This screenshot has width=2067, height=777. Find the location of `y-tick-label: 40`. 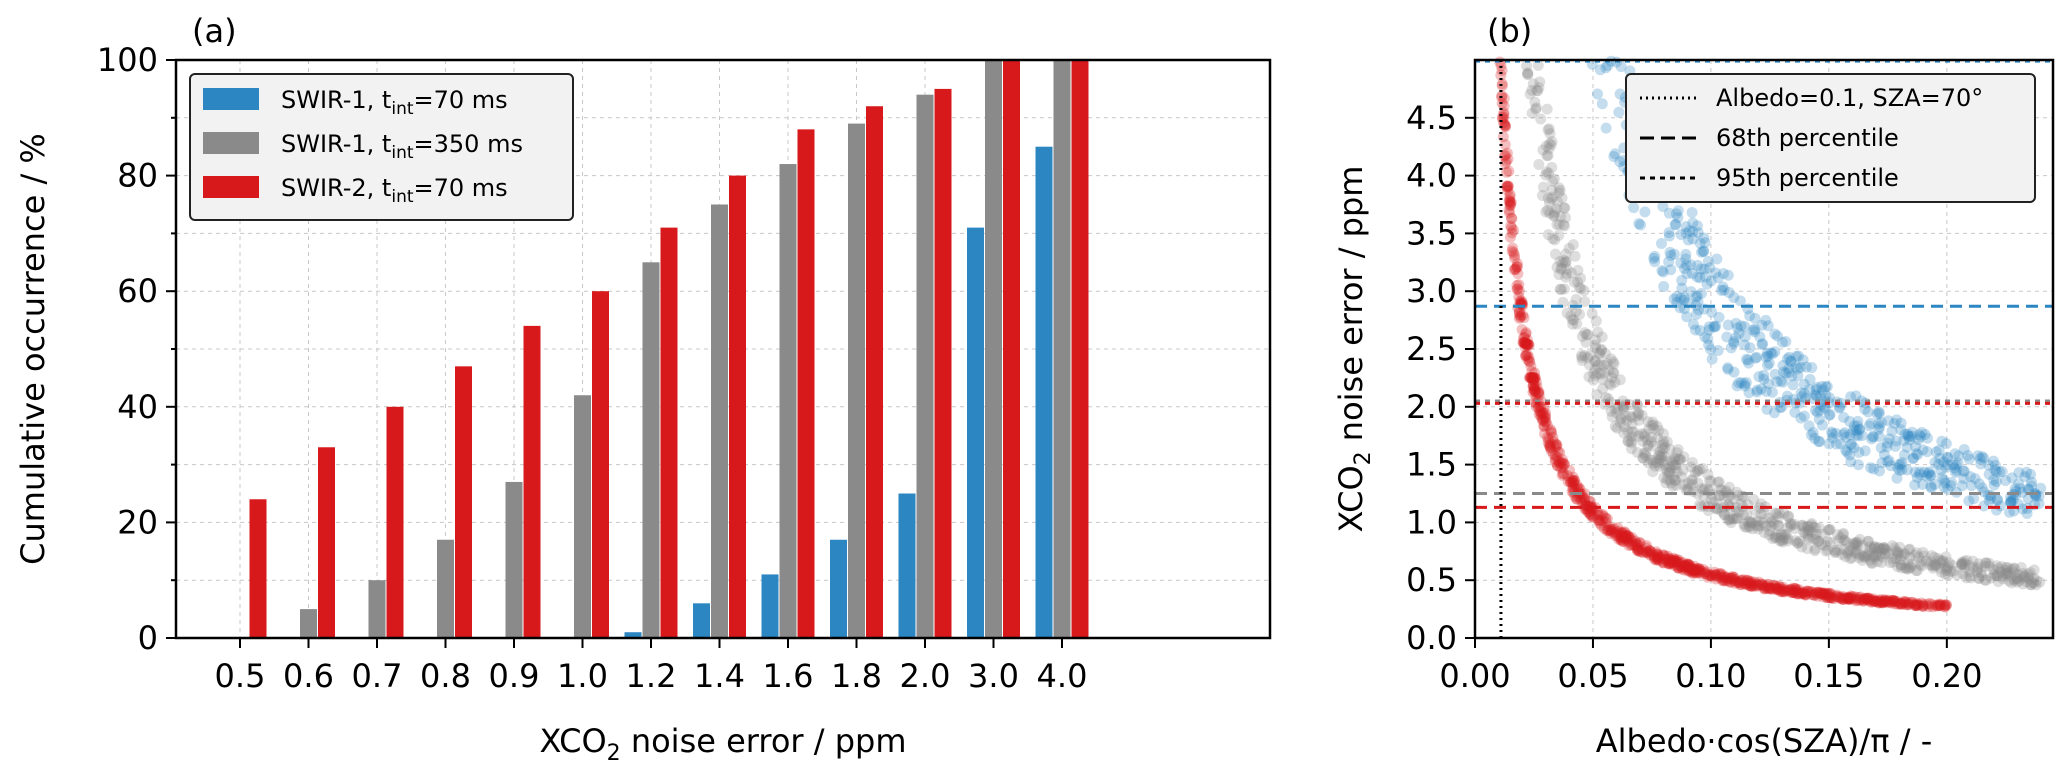

y-tick-label: 40 is located at coordinates (137, 407).